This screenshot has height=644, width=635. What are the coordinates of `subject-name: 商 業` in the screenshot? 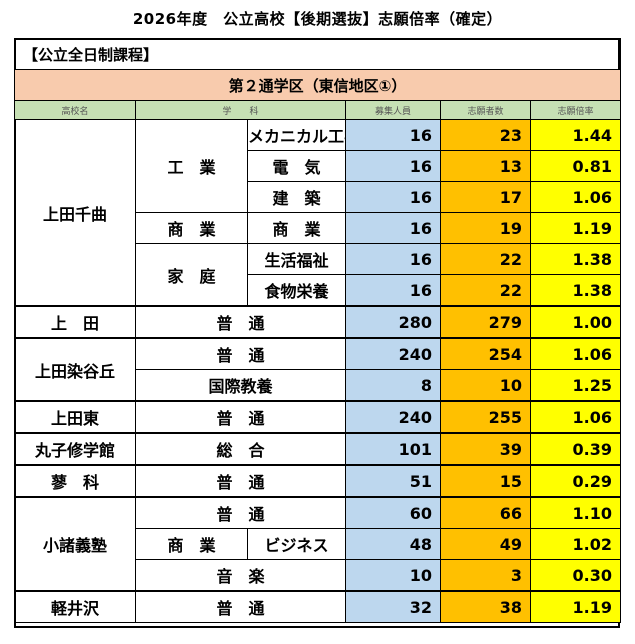 It's located at (296, 228).